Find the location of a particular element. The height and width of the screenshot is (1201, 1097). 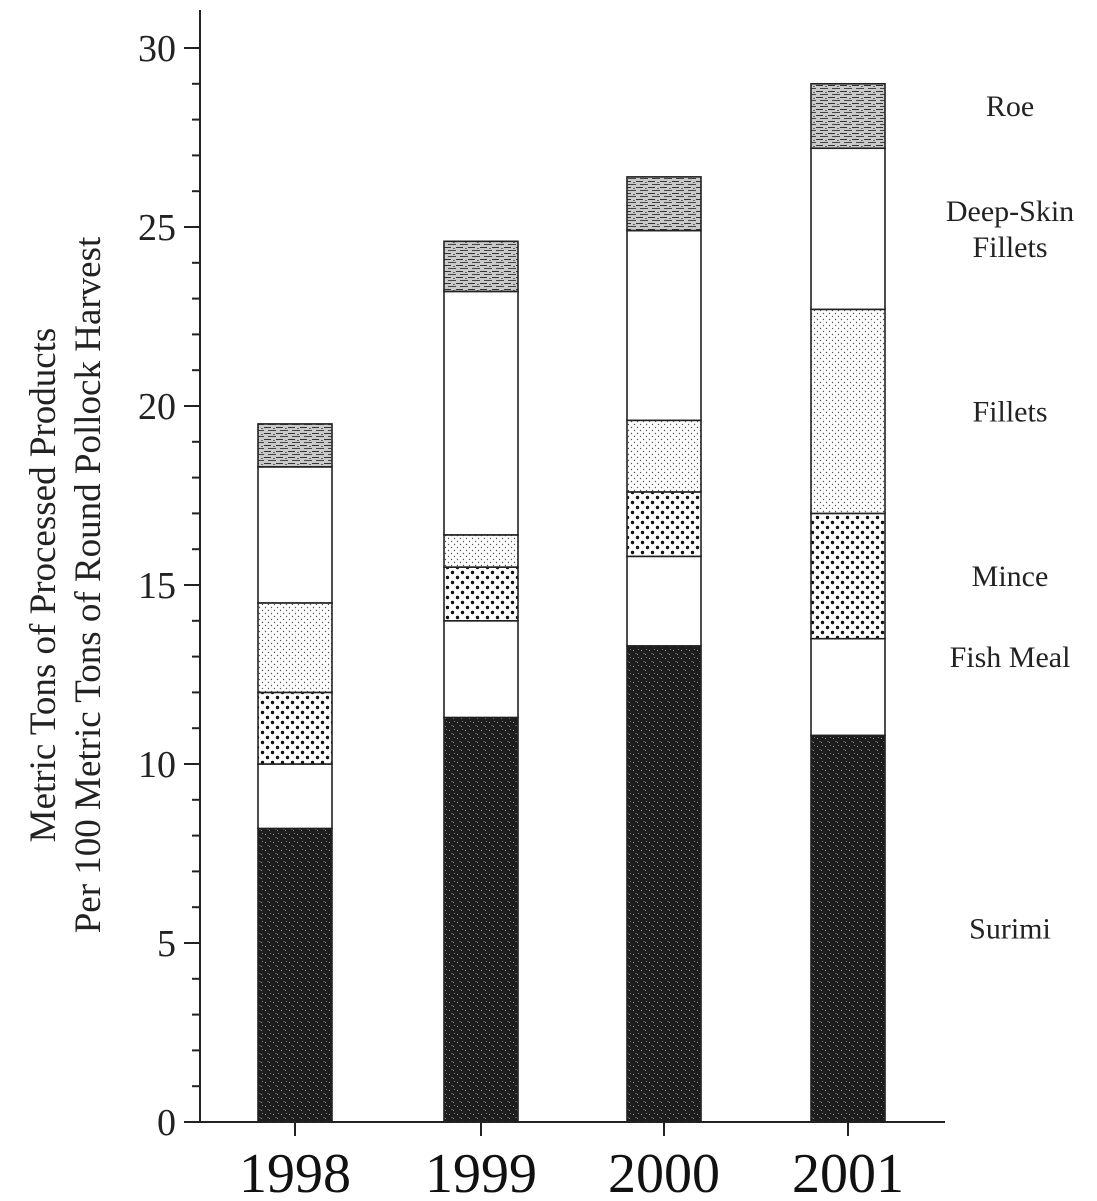

y-axis-title-line-1: Metric Tons of Processed Products is located at coordinates (43, 585).